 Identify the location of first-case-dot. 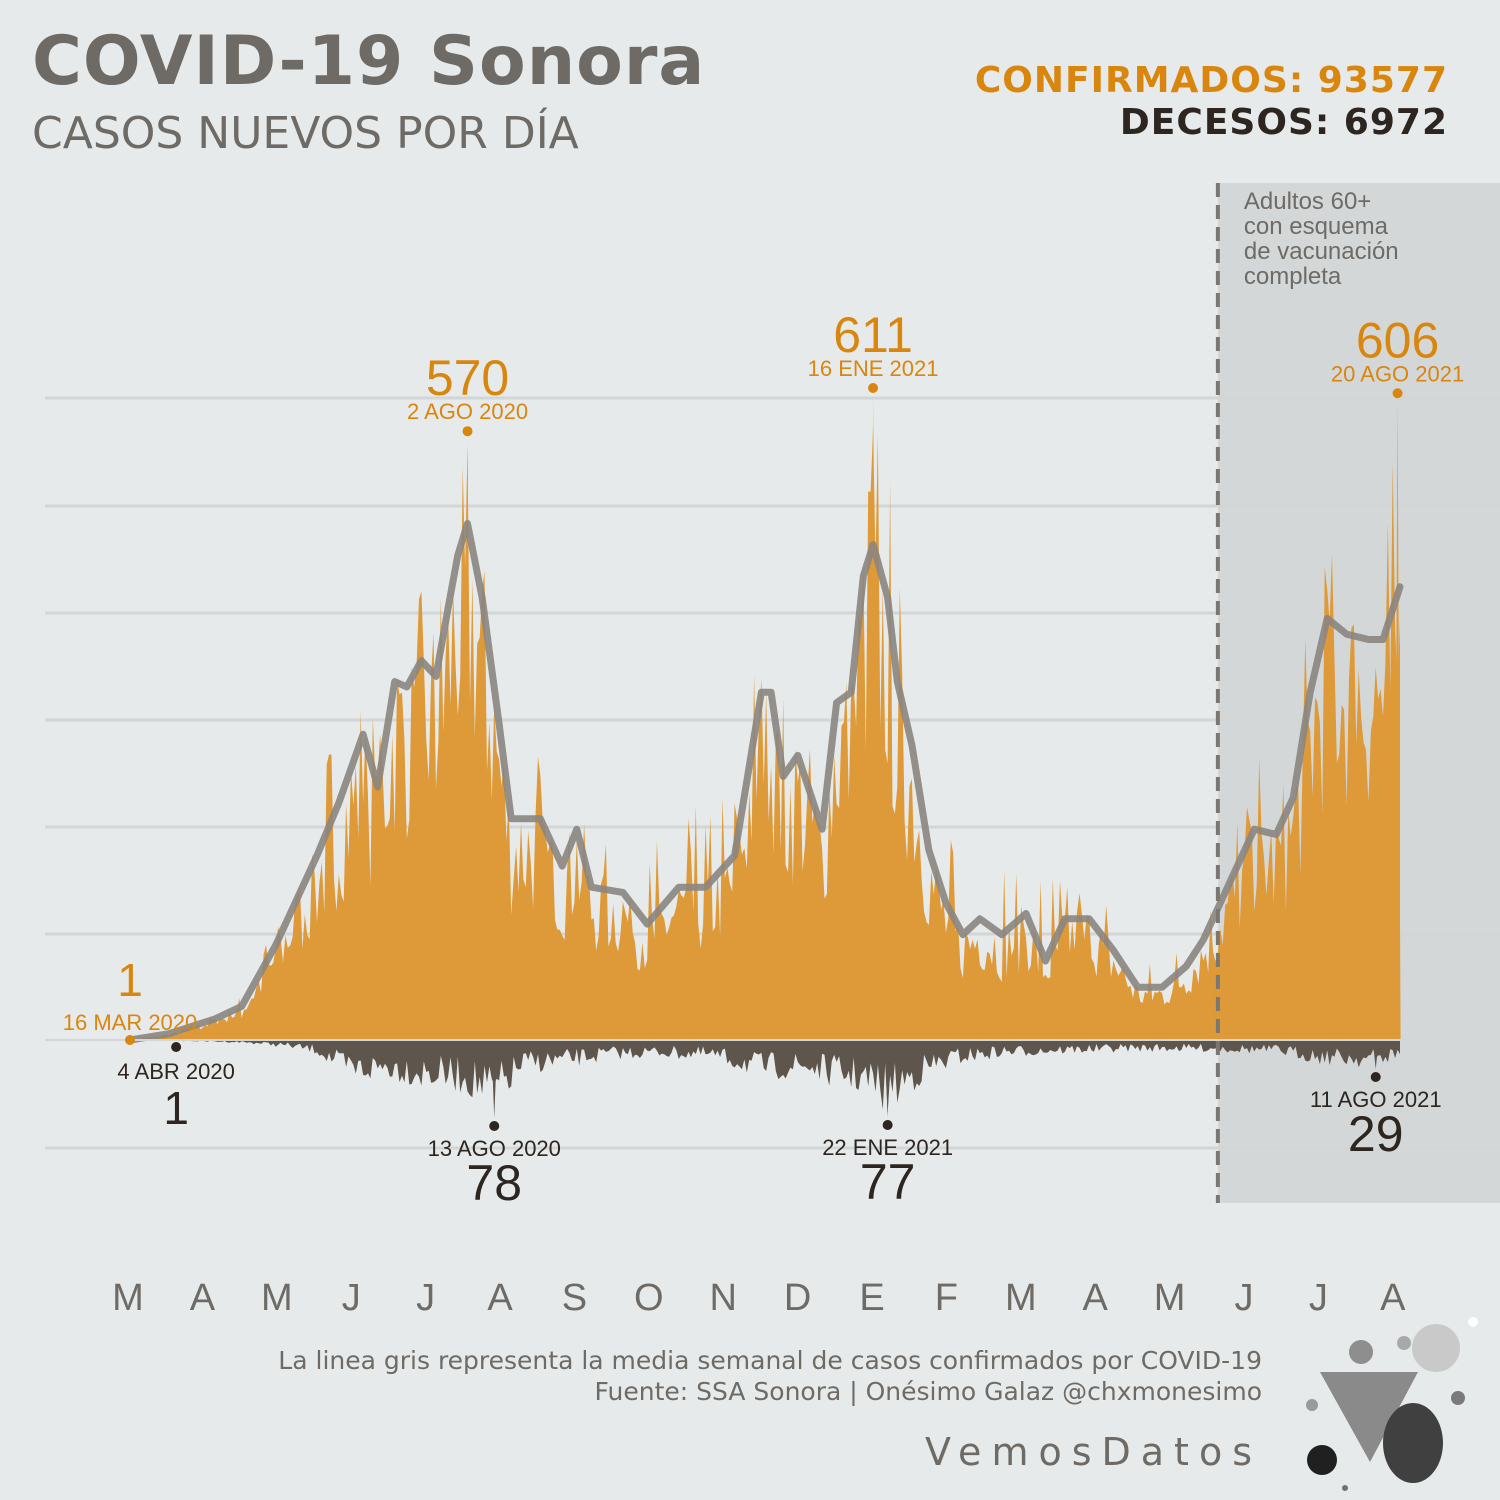
(130, 1040).